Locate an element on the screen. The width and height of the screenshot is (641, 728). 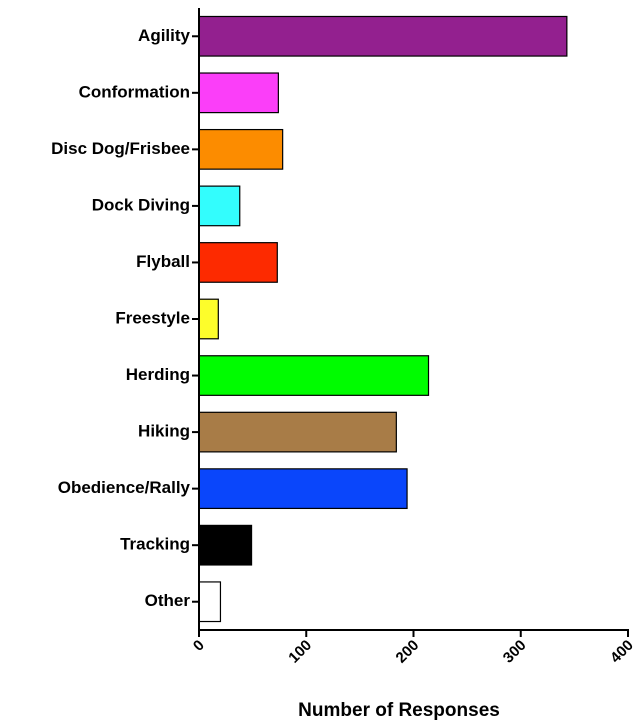
y-tick-label: Disc Dog/Frisbee is located at coordinates (120, 148).